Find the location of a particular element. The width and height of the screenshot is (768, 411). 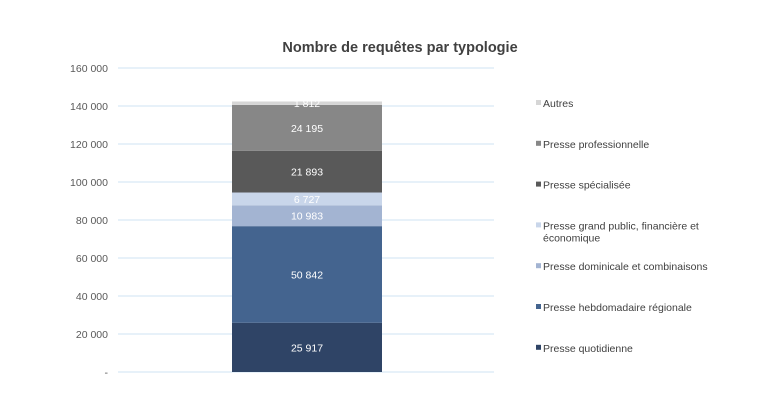

y-tick-label: 140 000 is located at coordinates (89, 107).